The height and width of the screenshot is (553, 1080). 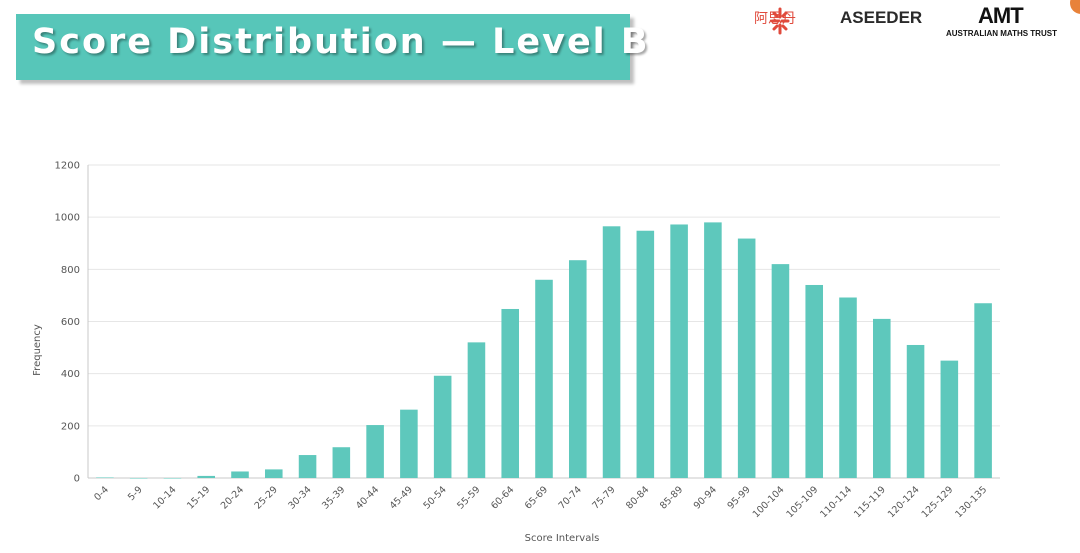 What do you see at coordinates (780, 21) in the screenshot?
I see `asdan-logo-icon` at bounding box center [780, 21].